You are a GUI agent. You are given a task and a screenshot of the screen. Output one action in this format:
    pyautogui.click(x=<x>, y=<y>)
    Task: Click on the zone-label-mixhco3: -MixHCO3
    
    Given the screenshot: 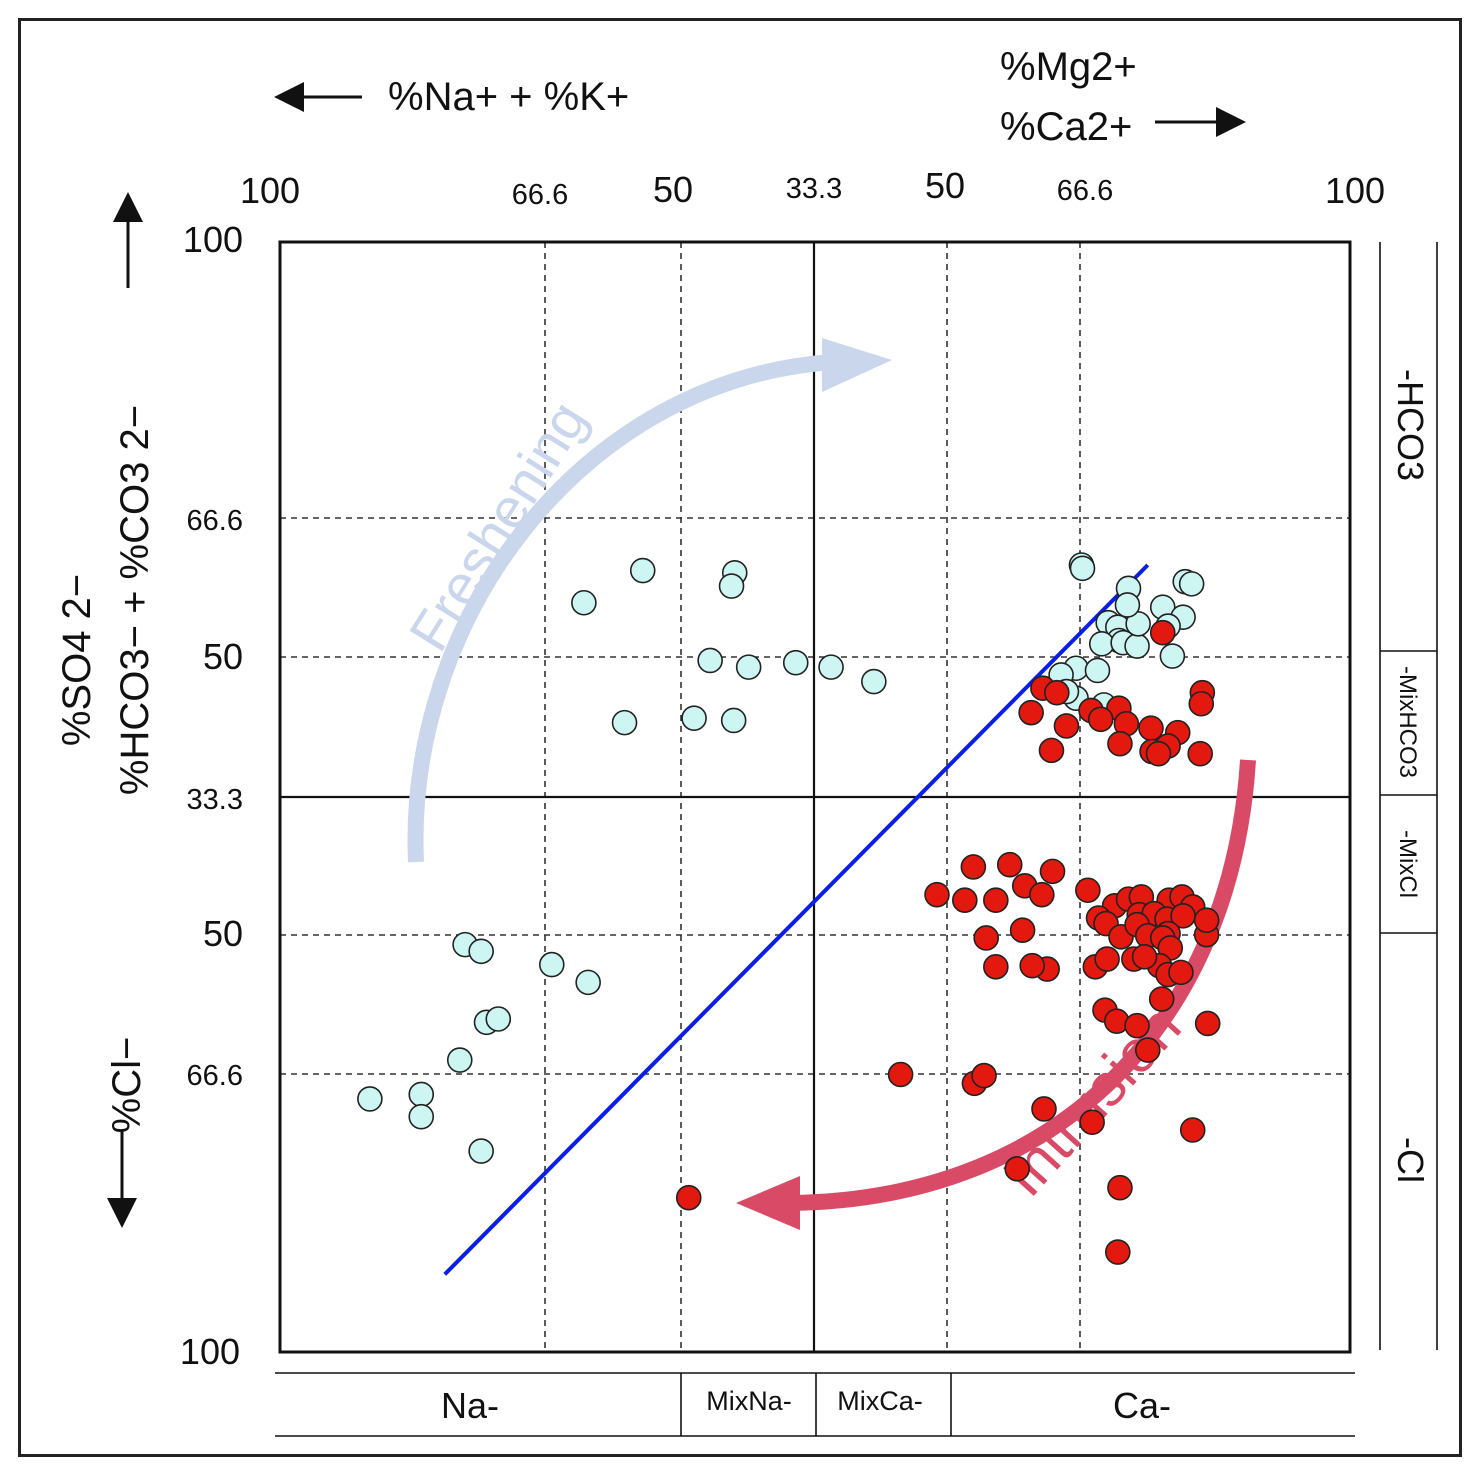 What is the action you would take?
    pyautogui.click(x=1407, y=722)
    